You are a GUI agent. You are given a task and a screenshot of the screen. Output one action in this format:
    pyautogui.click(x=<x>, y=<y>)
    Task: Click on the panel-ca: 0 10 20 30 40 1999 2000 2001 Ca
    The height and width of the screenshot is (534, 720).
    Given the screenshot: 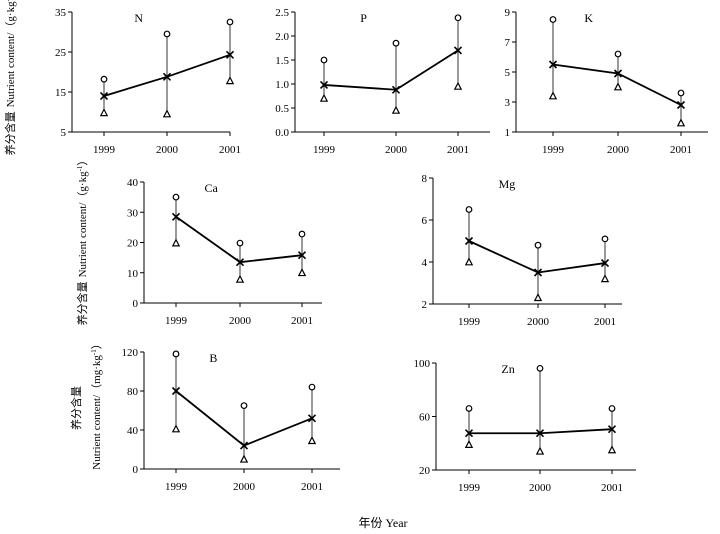 What is the action you would take?
    pyautogui.click(x=224, y=252)
    